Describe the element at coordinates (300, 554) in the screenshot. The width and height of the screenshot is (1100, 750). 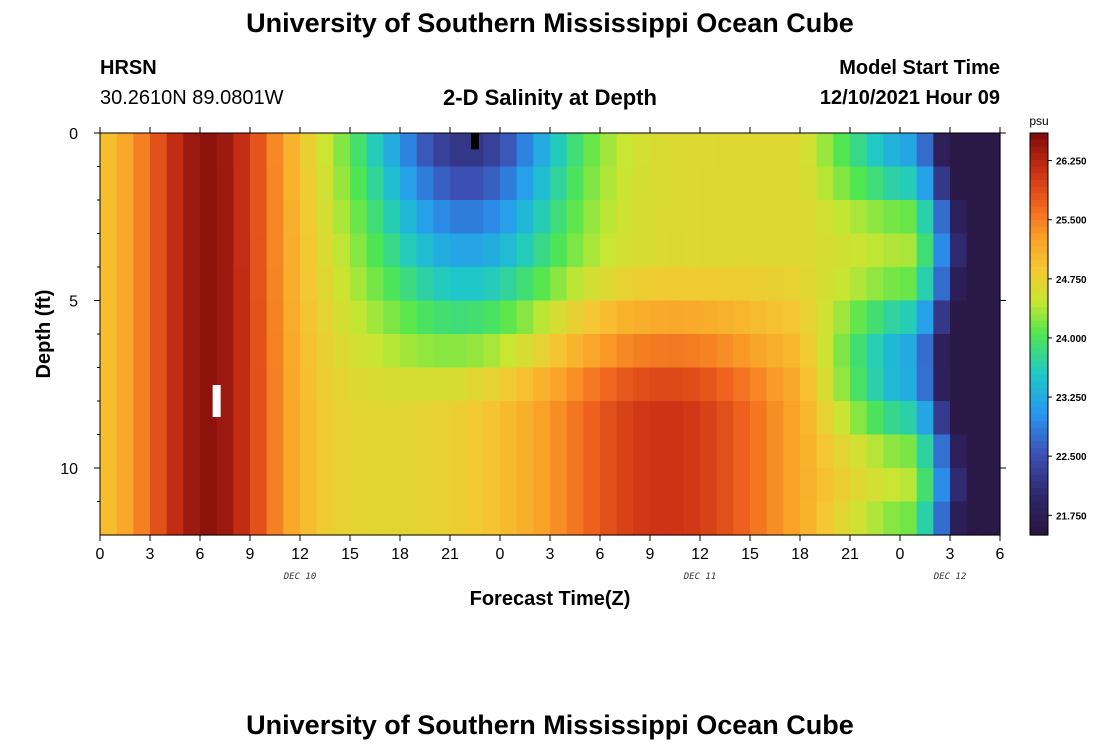
I see `x-tick-label: 12` at that location.